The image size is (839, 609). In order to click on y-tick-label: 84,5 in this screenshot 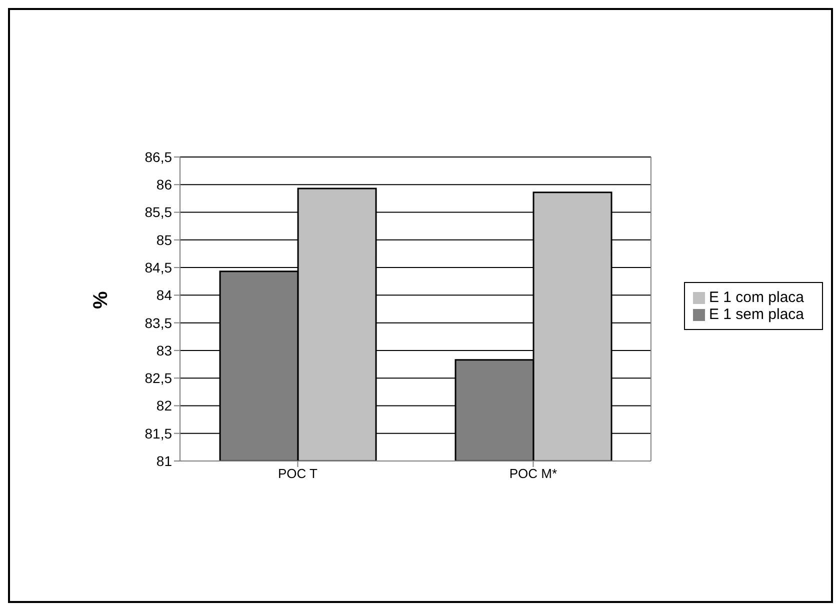, I will do `click(158, 268)`.